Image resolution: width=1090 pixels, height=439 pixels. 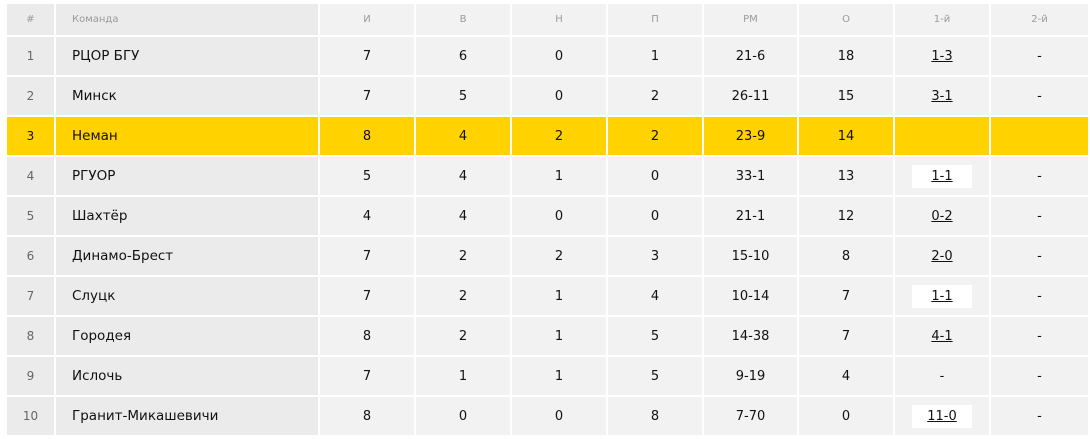 I want to click on wins-cell: 2, so click(x=463, y=336).